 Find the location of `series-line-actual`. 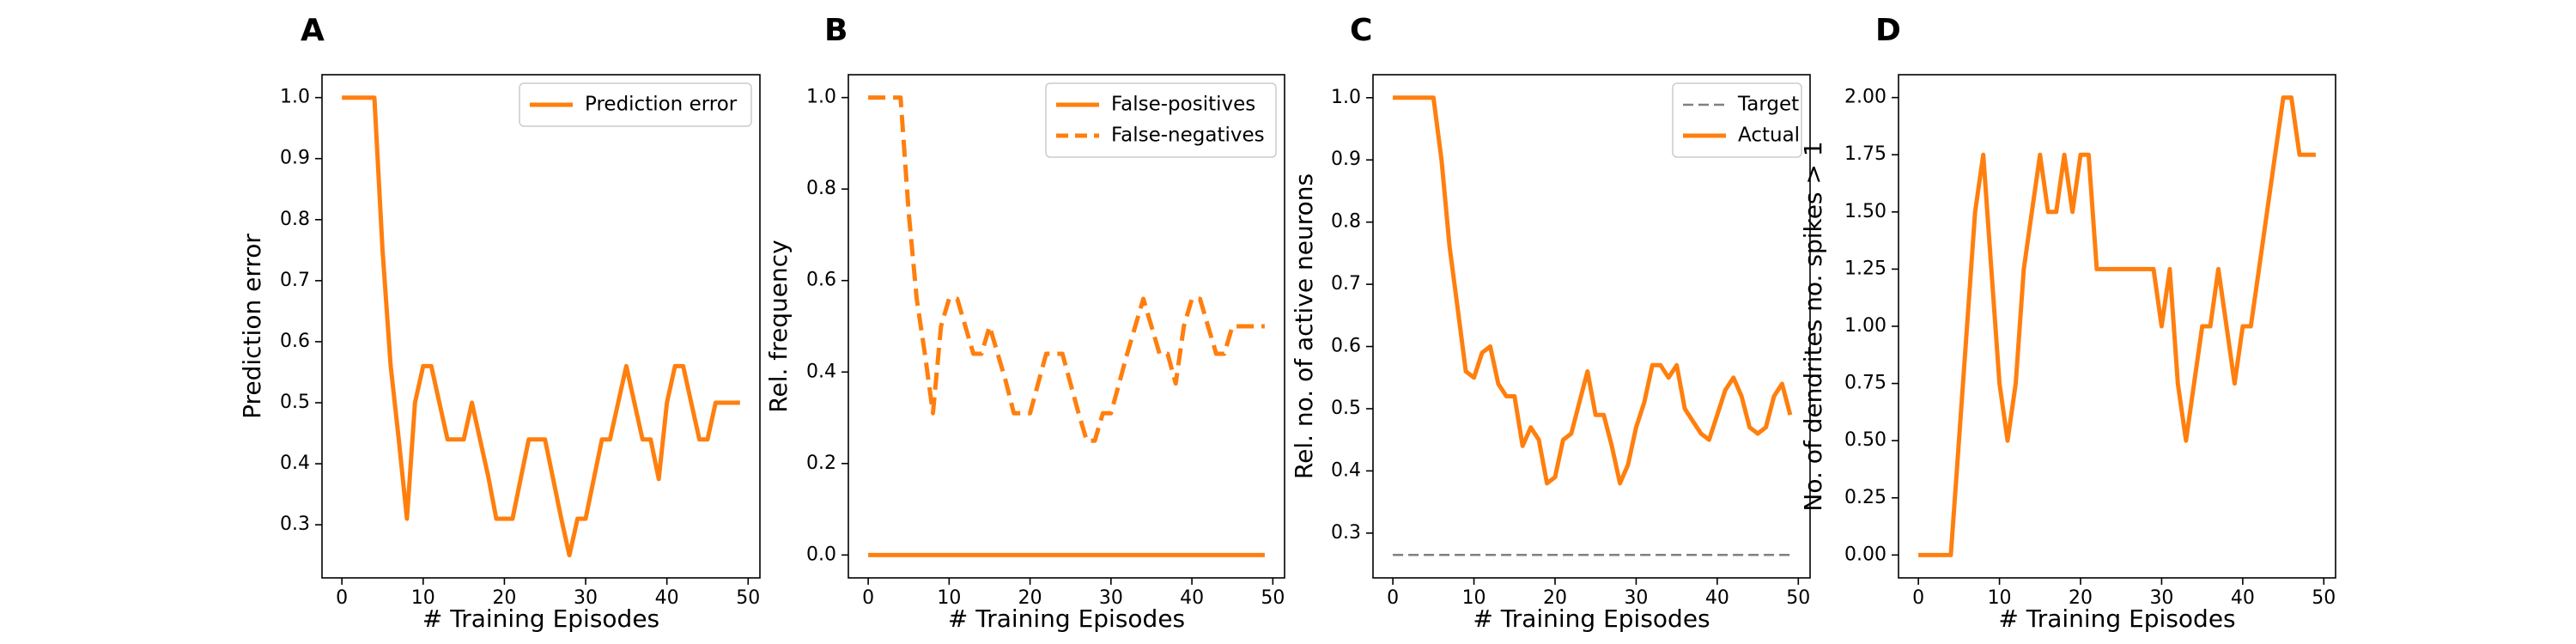

series-line-actual is located at coordinates (1593, 291).